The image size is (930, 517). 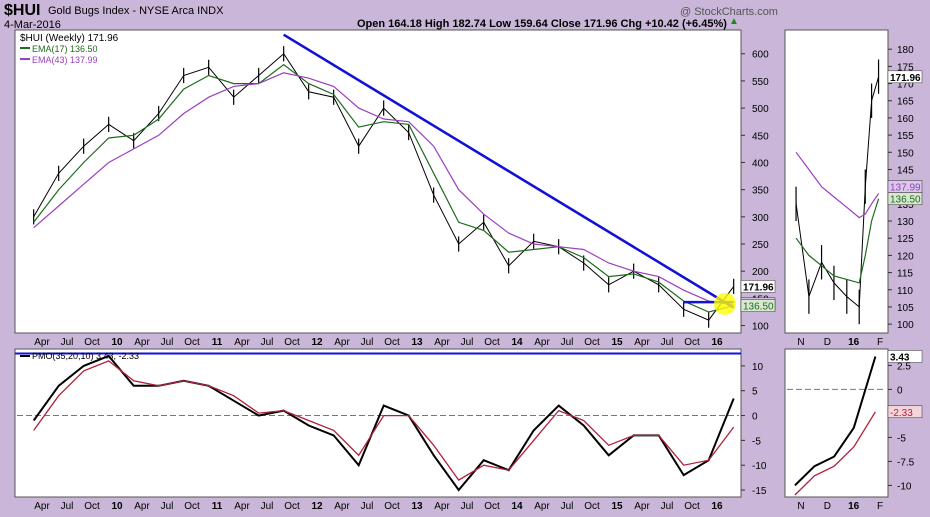 What do you see at coordinates (905, 188) in the screenshot?
I see `ema43-value-label: 137.99` at bounding box center [905, 188].